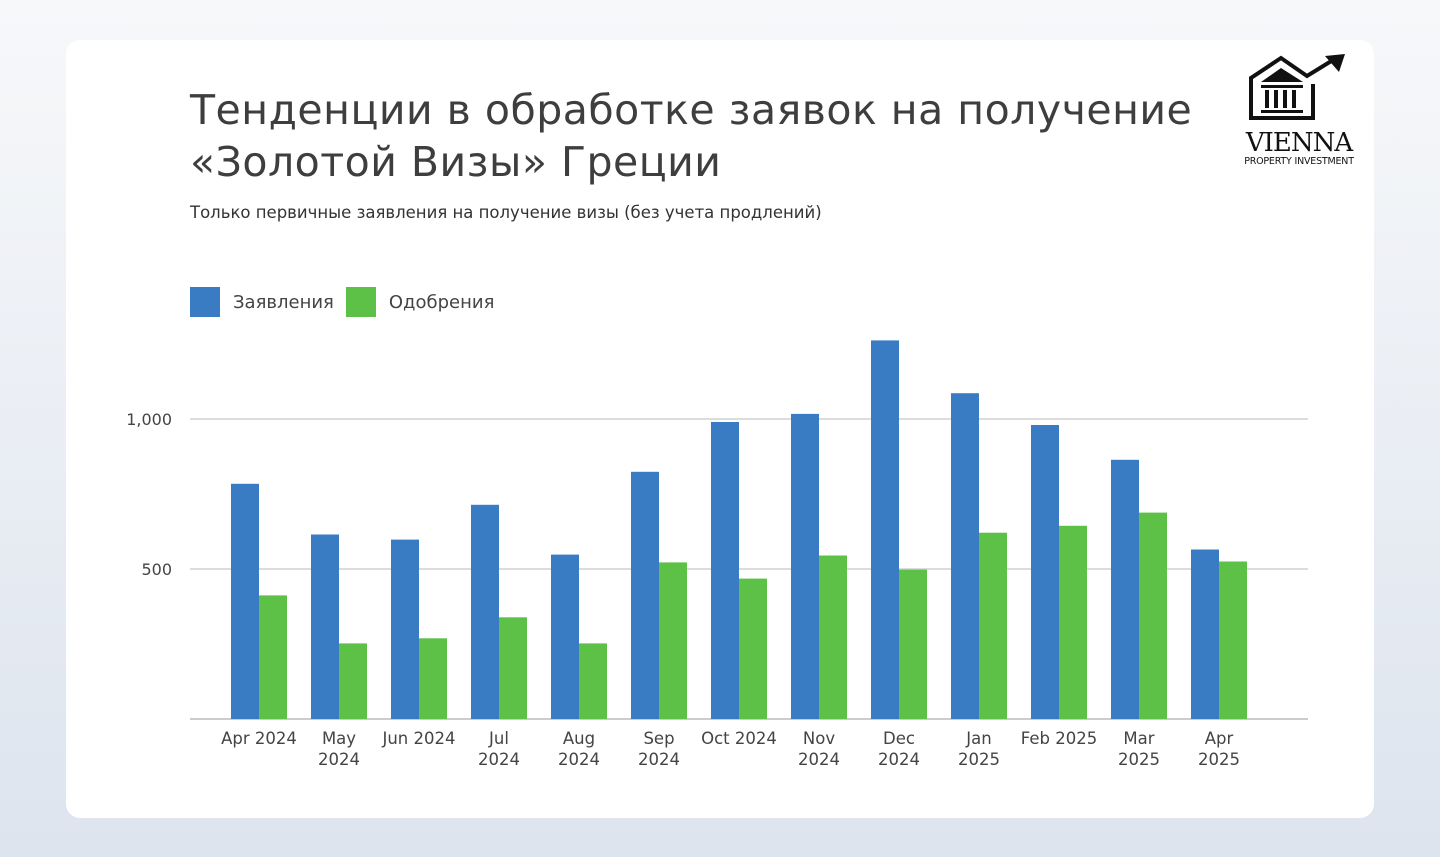  Describe the element at coordinates (1297, 87) in the screenshot. I see `building-with-rising-arrow-icon` at that location.